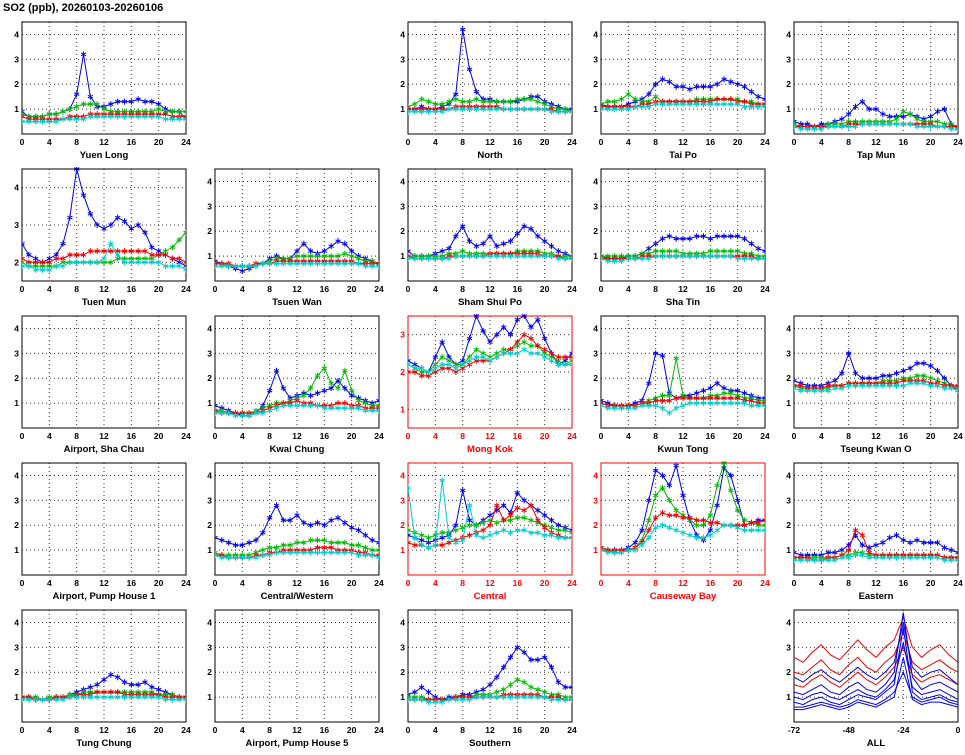  Describe the element at coordinates (794, 730) in the screenshot. I see `x-tick-label: -72` at that location.